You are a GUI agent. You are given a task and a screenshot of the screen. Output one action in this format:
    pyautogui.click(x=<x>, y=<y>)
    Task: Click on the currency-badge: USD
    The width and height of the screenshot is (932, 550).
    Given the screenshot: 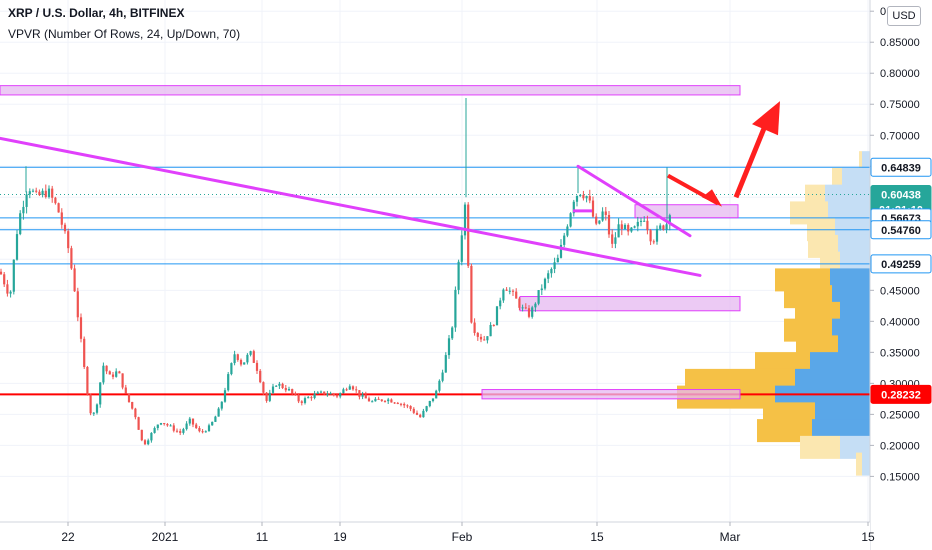 What is the action you would take?
    pyautogui.click(x=904, y=16)
    